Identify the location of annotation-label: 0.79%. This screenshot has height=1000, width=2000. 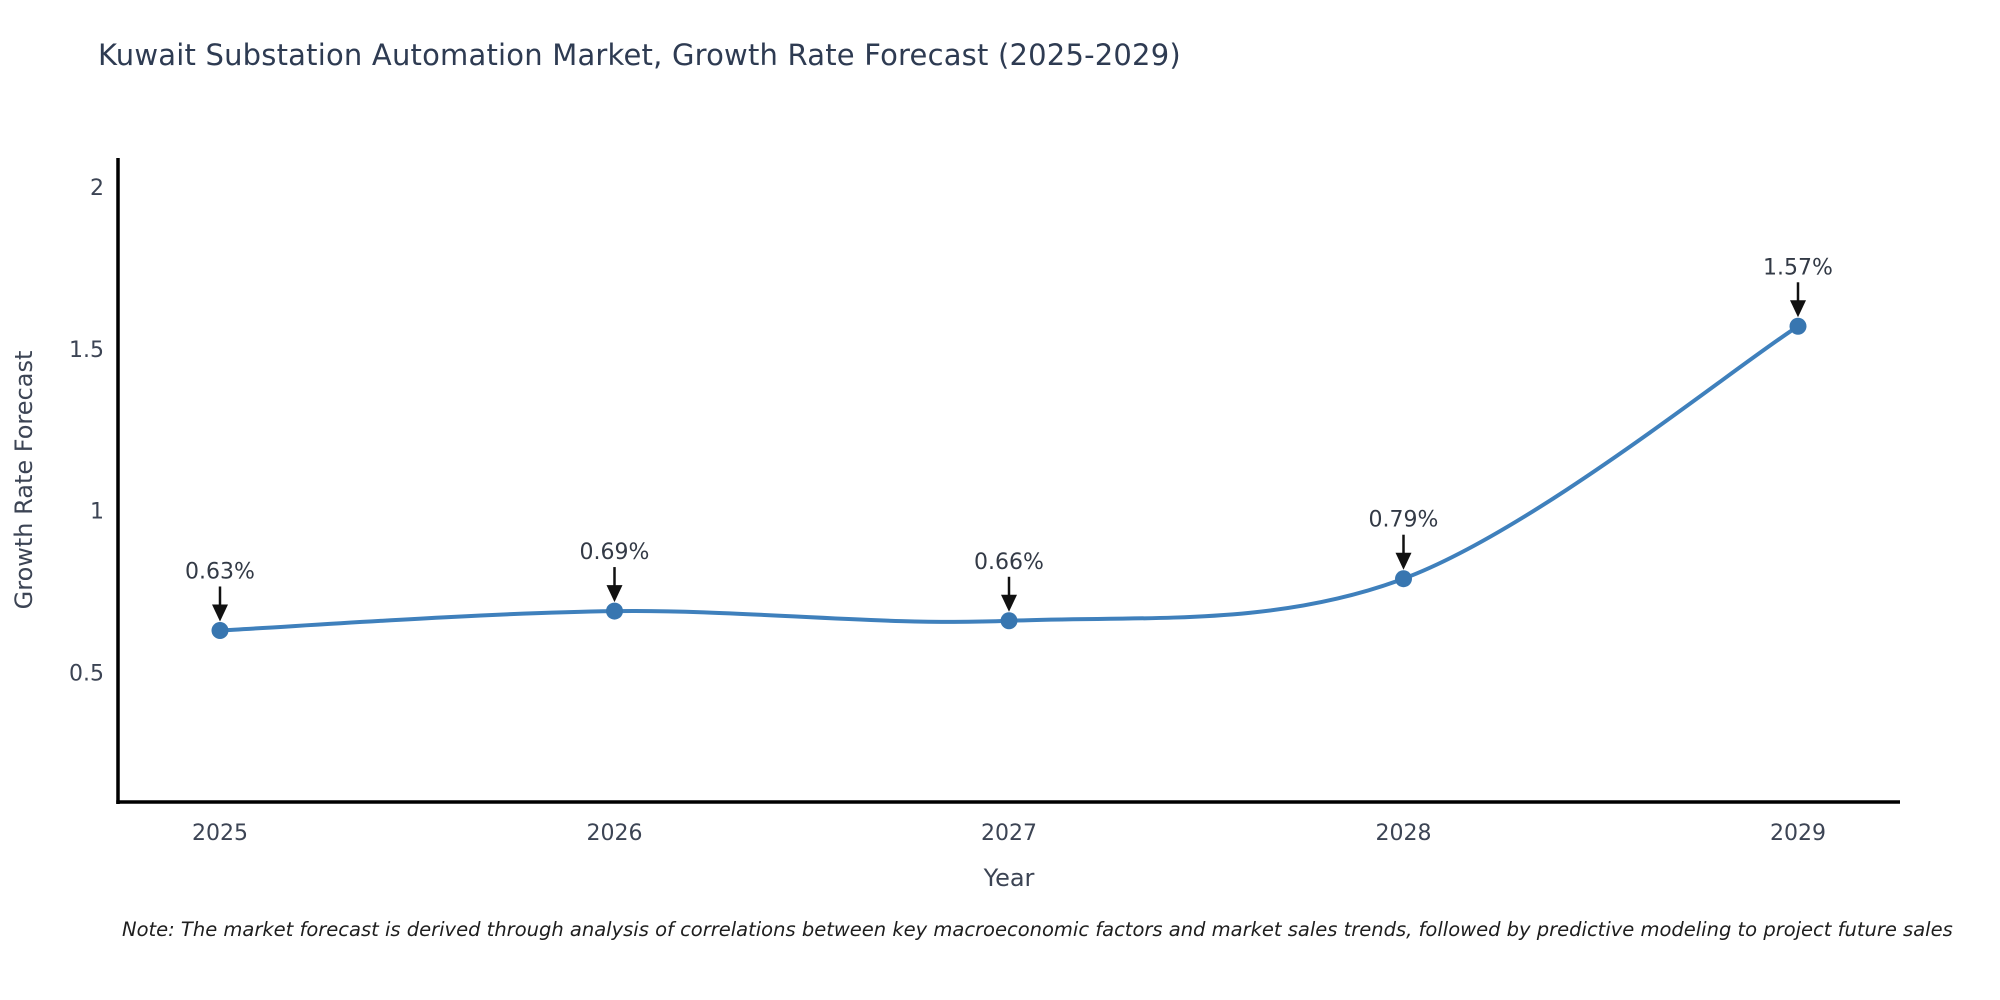
(1404, 520).